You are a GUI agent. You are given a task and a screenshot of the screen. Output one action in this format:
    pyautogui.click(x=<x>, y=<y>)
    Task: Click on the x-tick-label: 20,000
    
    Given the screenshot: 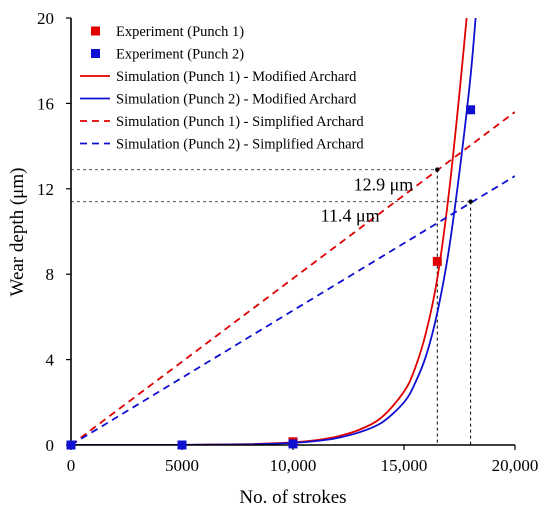 What is the action you would take?
    pyautogui.click(x=515, y=465)
    